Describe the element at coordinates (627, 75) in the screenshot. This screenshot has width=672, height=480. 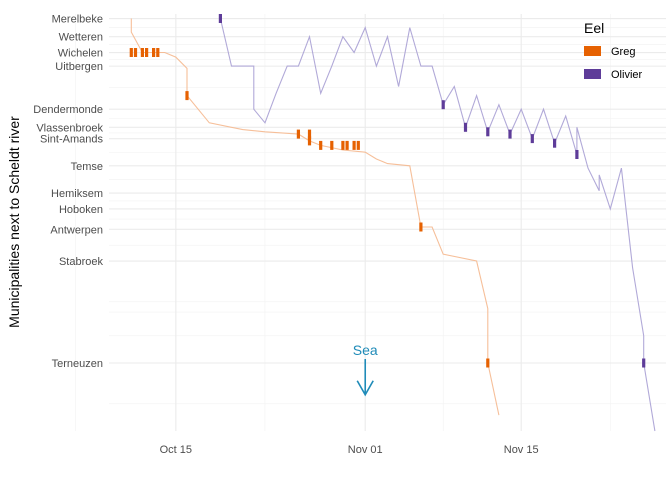
I see `legend-label-olivier: Olivier` at that location.